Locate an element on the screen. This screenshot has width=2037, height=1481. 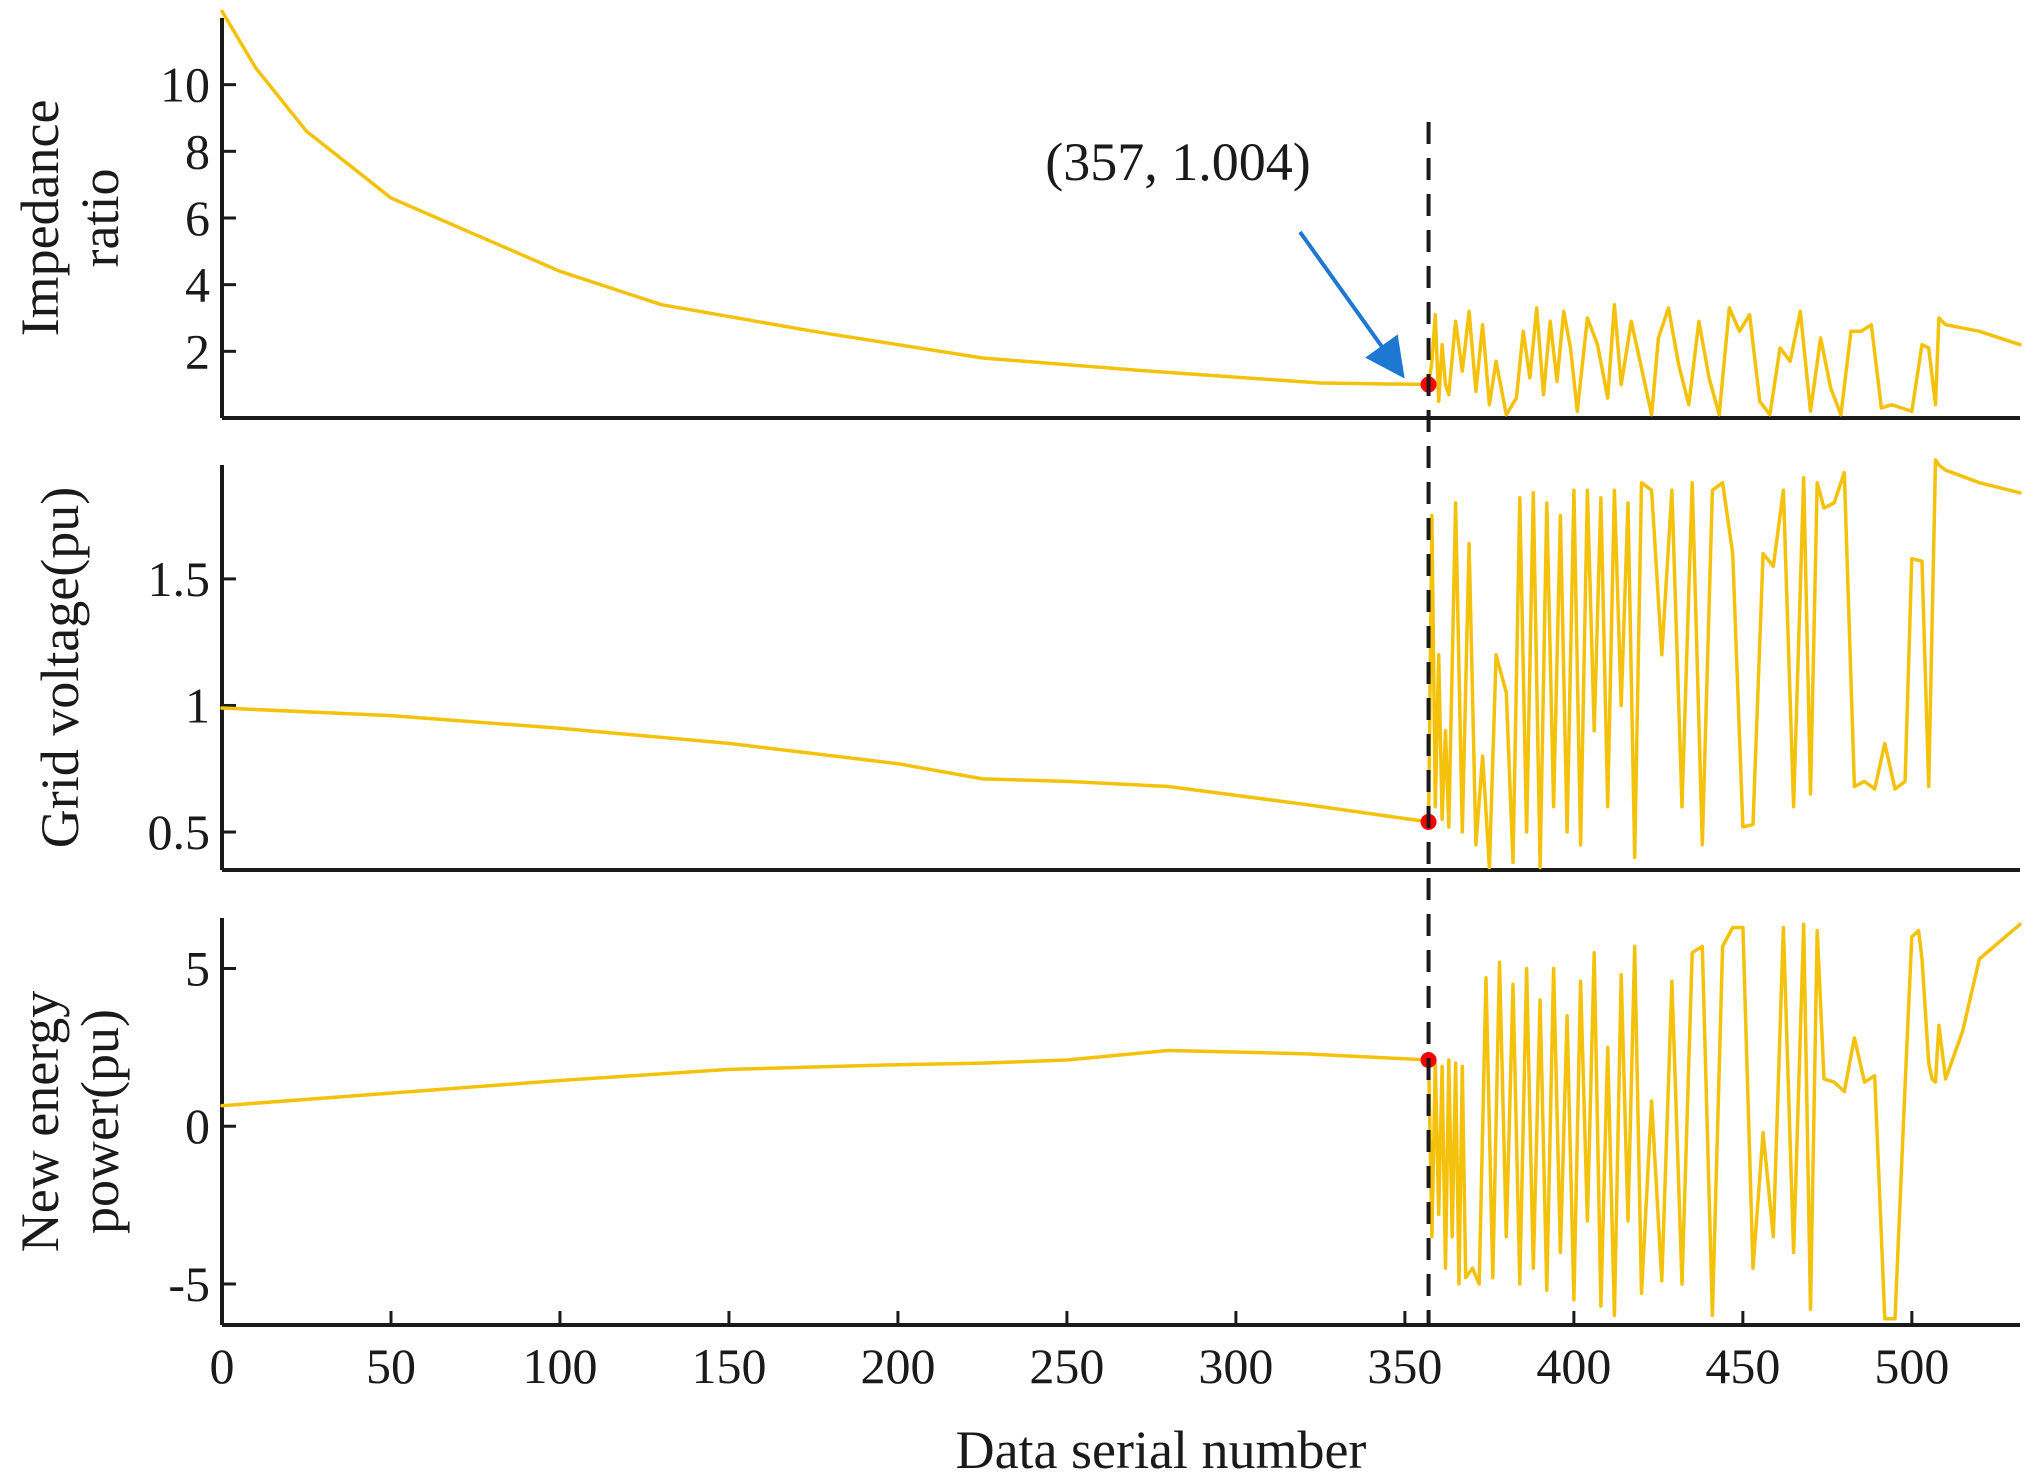
x-tick-label: 0 is located at coordinates (222, 1366).